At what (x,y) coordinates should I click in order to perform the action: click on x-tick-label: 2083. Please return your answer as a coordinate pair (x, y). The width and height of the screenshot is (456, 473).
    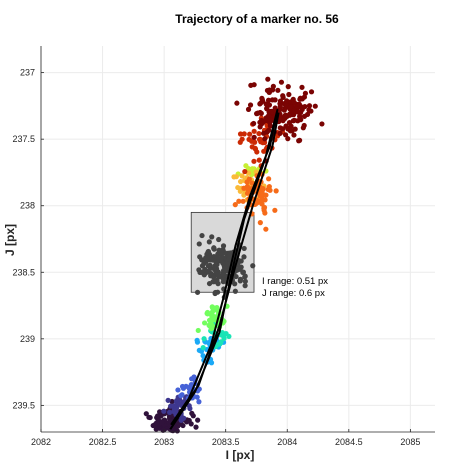
    Looking at the image, I should click on (164, 442).